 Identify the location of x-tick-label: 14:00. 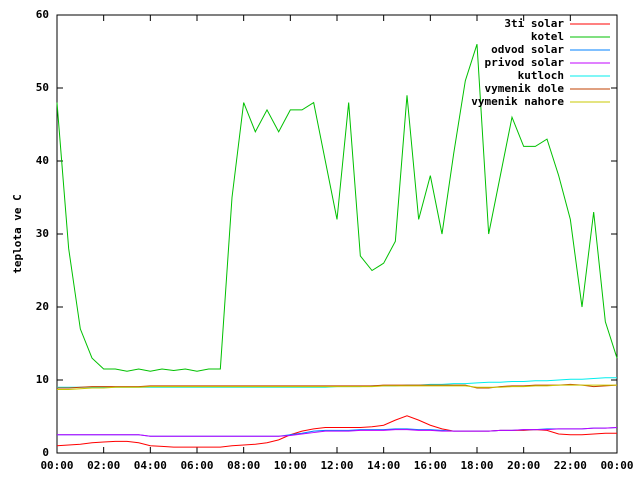
(383, 465).